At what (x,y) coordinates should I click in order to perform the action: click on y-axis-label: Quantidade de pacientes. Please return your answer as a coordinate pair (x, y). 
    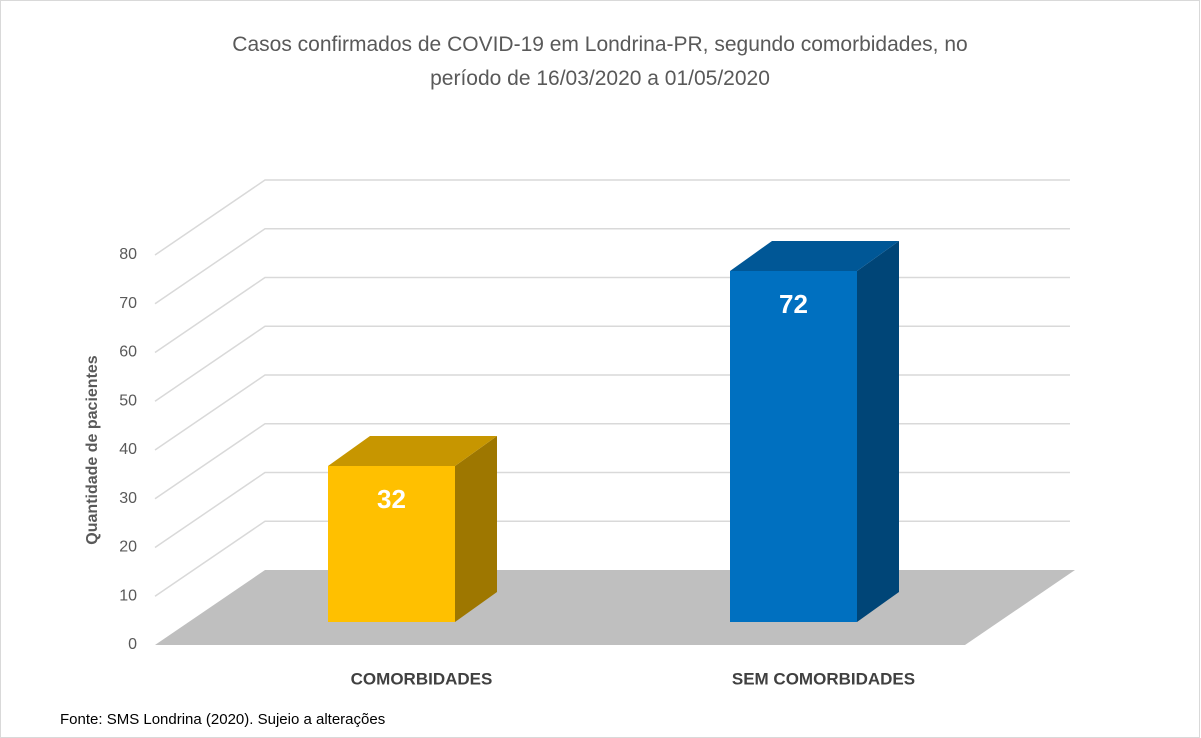
    Looking at the image, I should click on (92, 449).